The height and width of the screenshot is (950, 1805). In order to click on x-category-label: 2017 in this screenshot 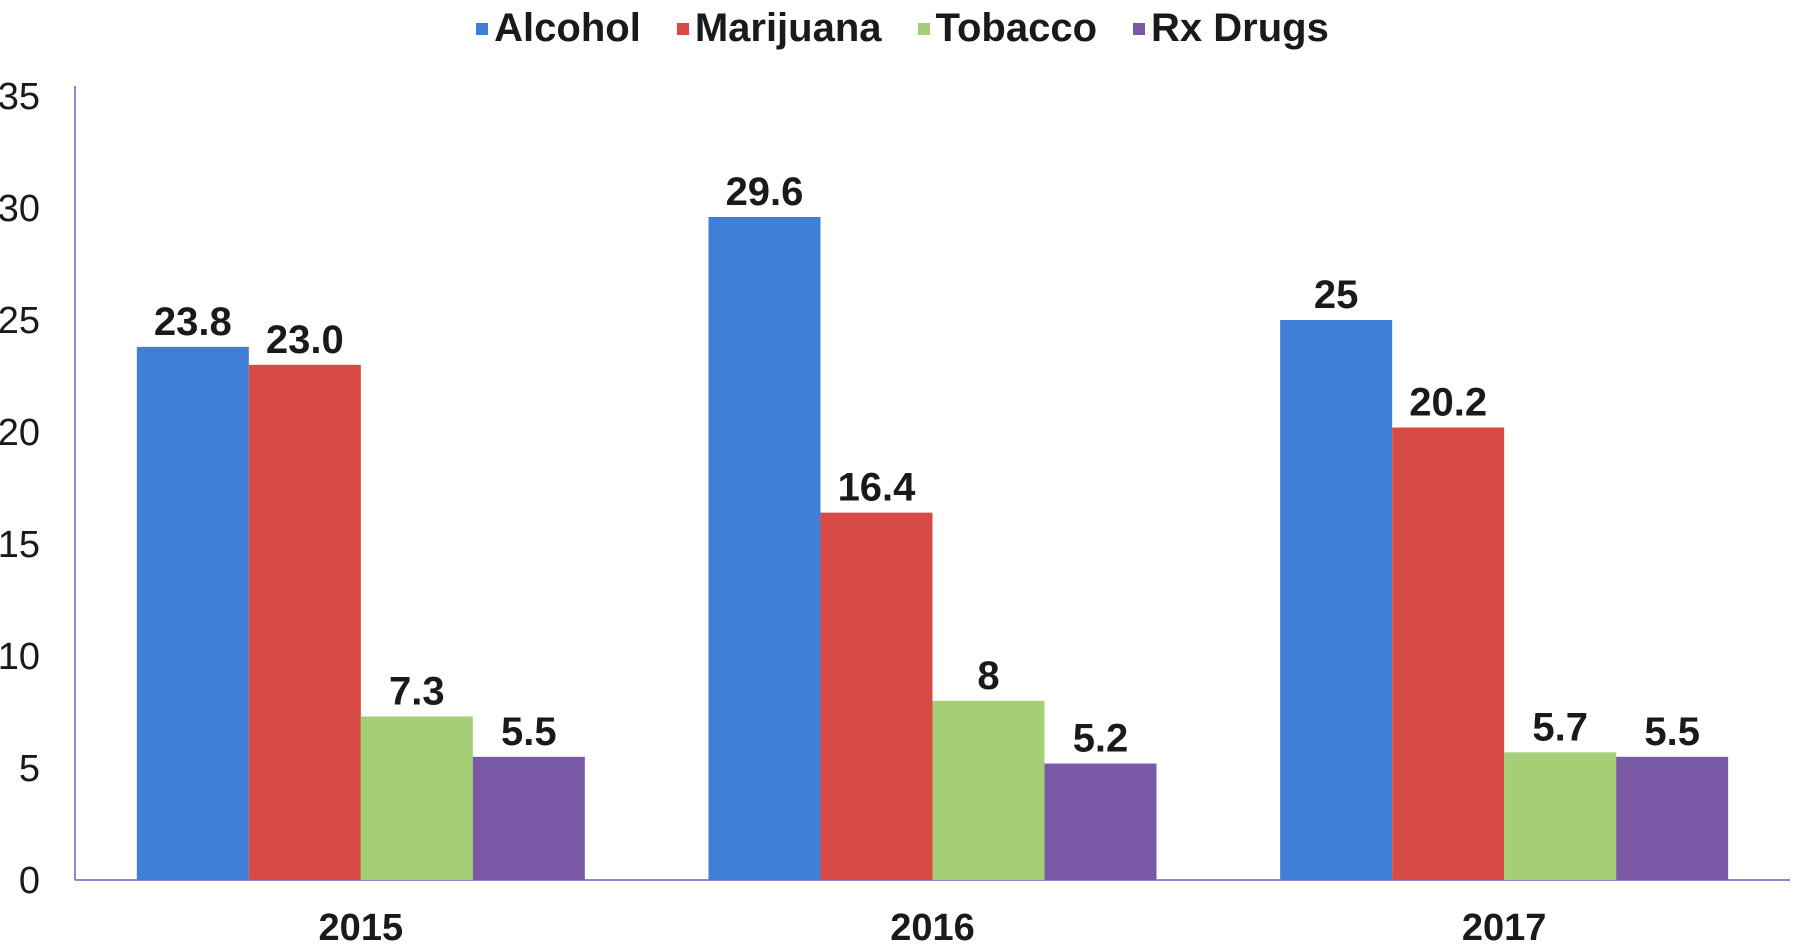, I will do `click(1504, 928)`.